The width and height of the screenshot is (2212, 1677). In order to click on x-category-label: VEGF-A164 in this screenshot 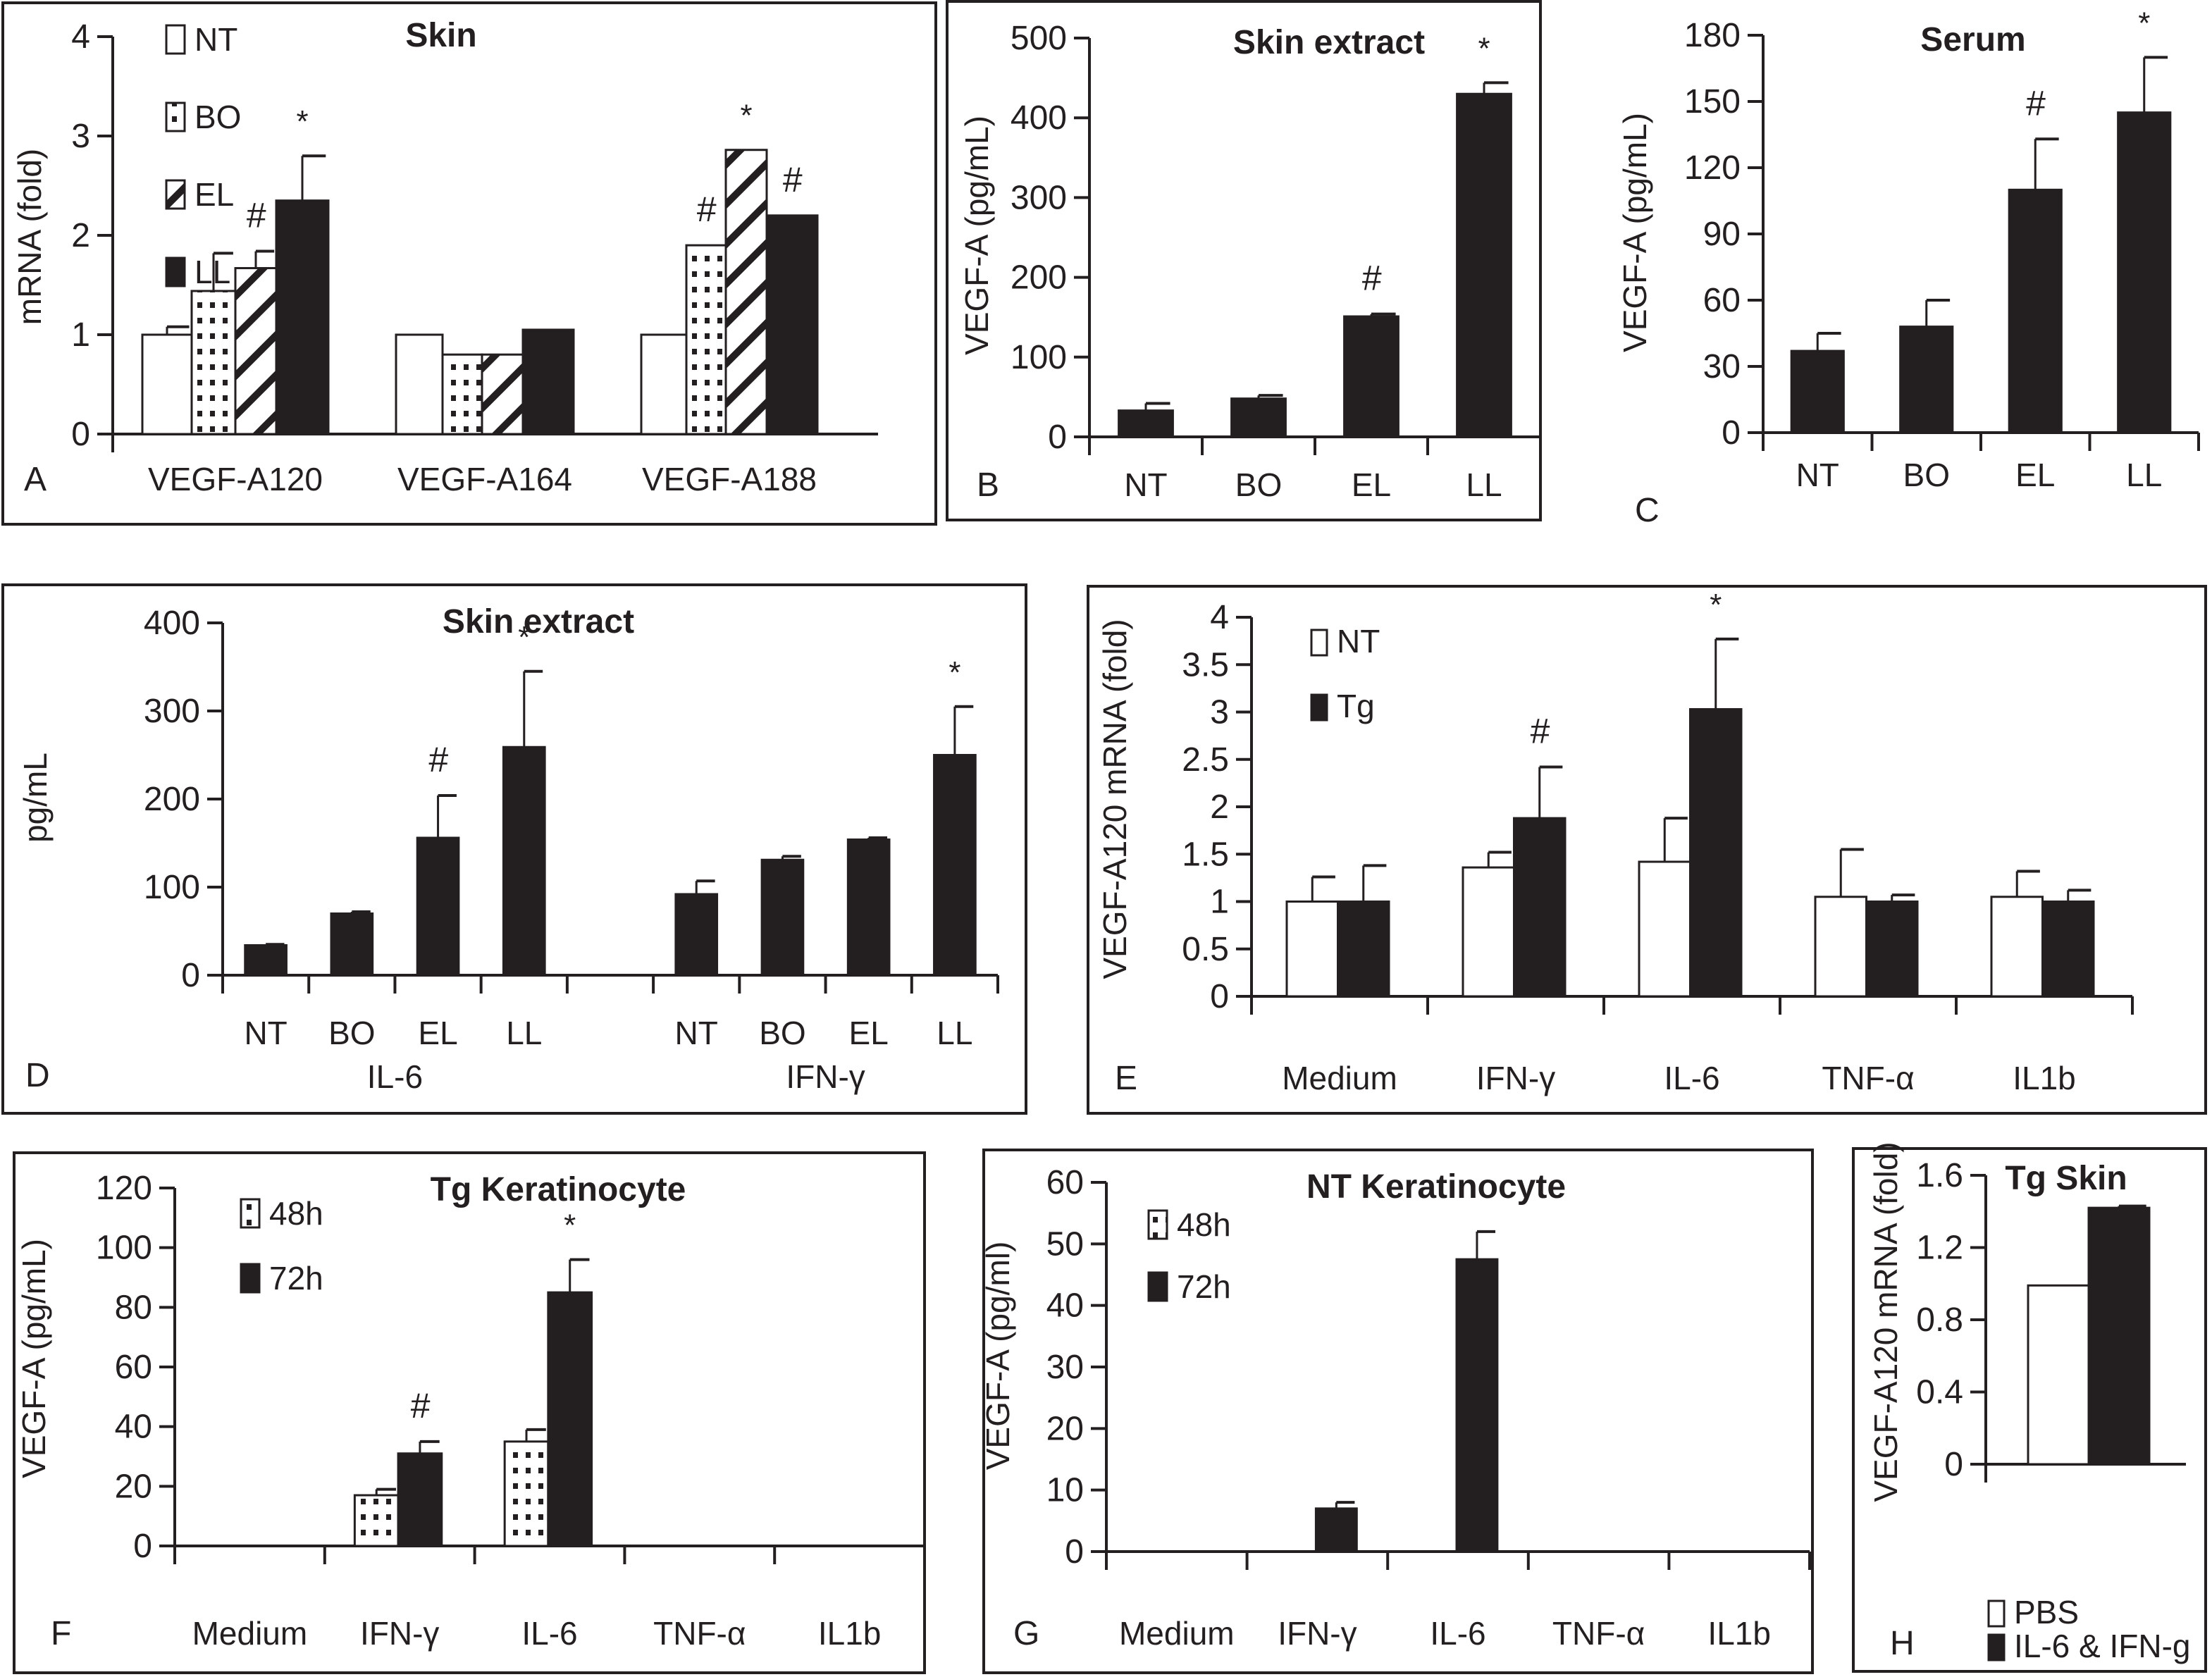, I will do `click(484, 479)`.